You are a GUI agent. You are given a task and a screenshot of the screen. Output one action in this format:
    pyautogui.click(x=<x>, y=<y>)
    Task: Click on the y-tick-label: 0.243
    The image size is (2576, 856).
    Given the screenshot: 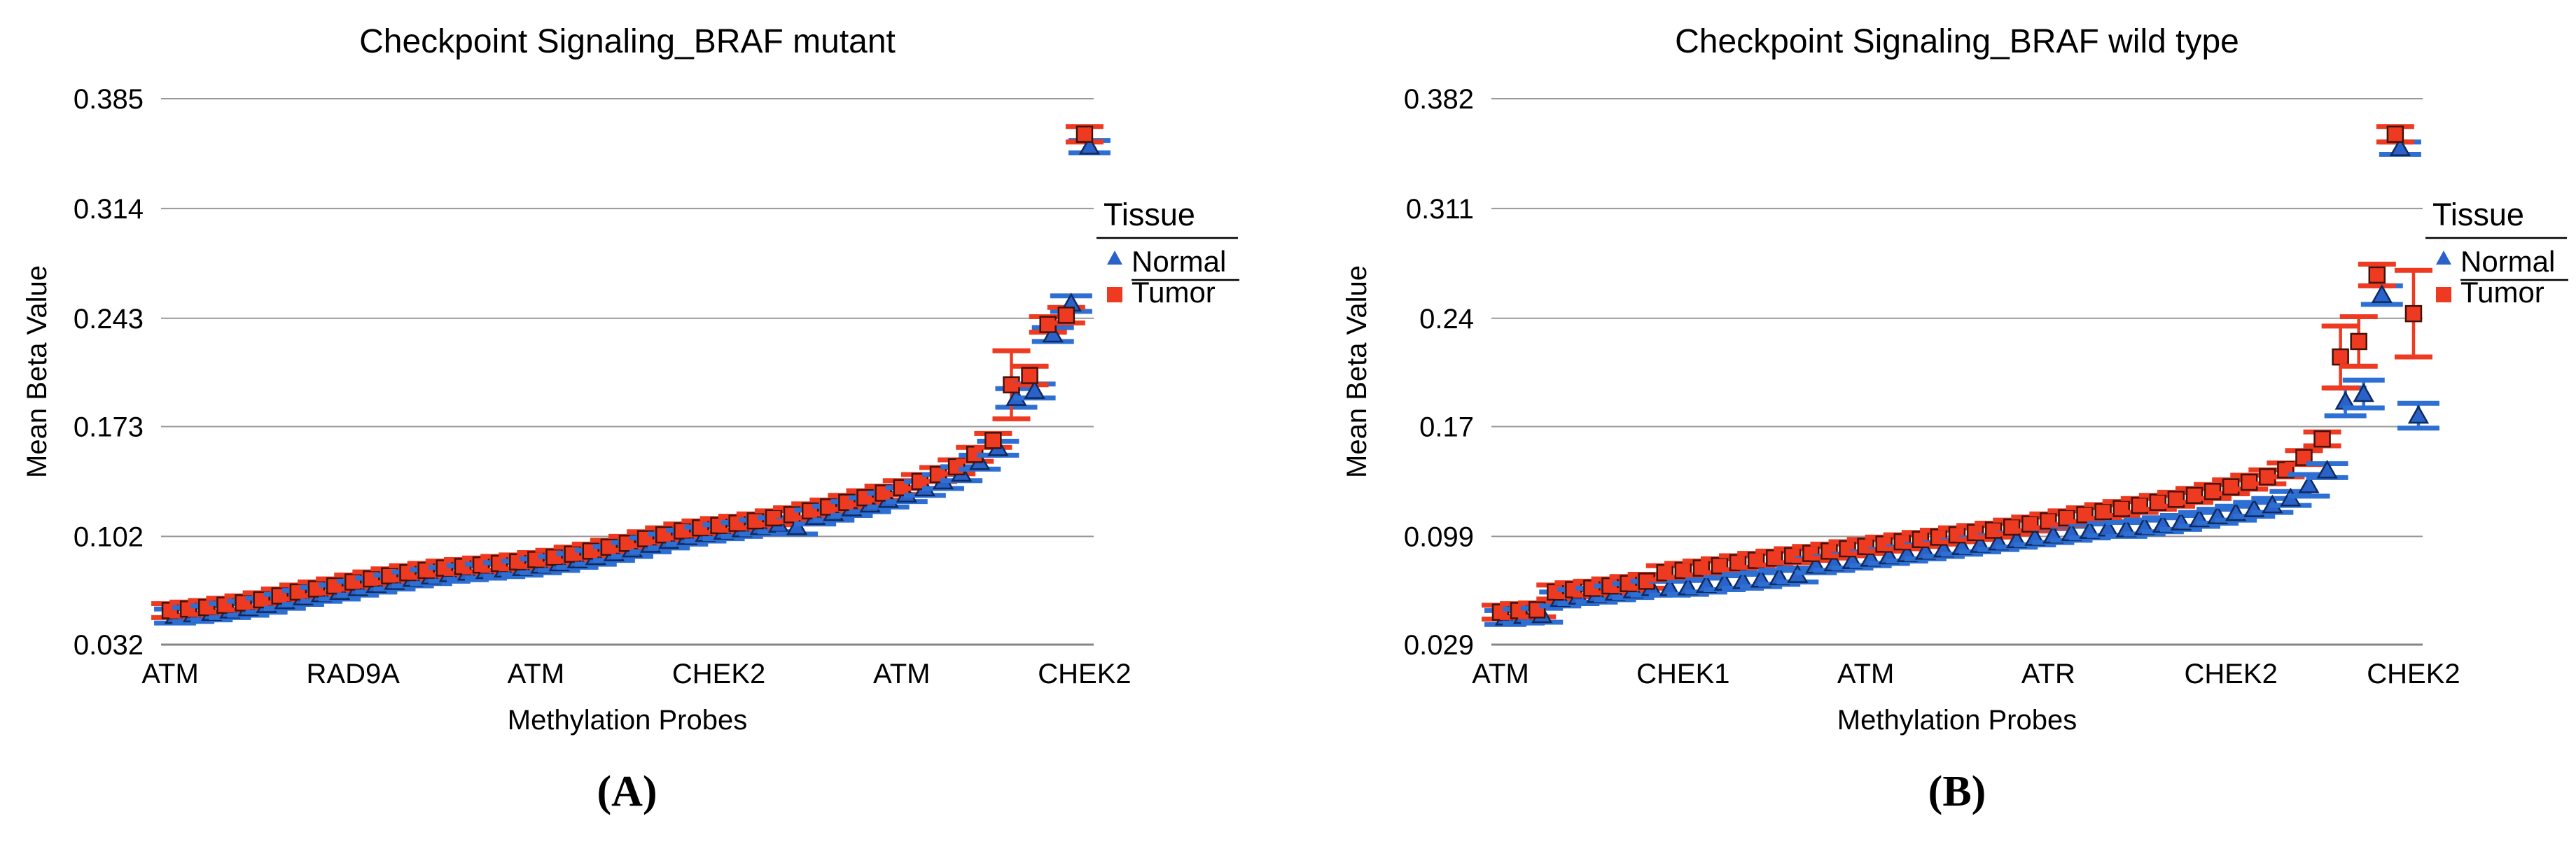 What is the action you would take?
    pyautogui.click(x=109, y=319)
    